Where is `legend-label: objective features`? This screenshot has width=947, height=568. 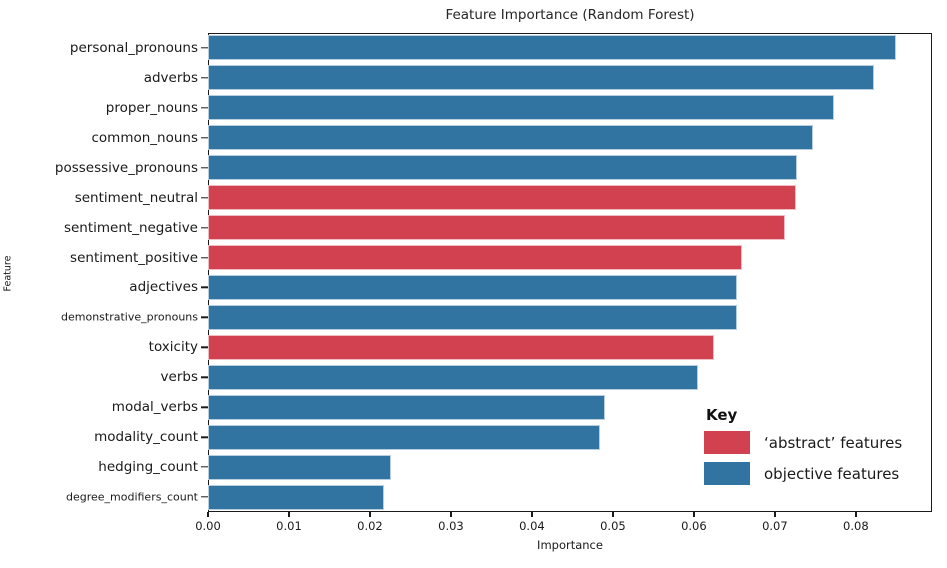 legend-label: objective features is located at coordinates (832, 473).